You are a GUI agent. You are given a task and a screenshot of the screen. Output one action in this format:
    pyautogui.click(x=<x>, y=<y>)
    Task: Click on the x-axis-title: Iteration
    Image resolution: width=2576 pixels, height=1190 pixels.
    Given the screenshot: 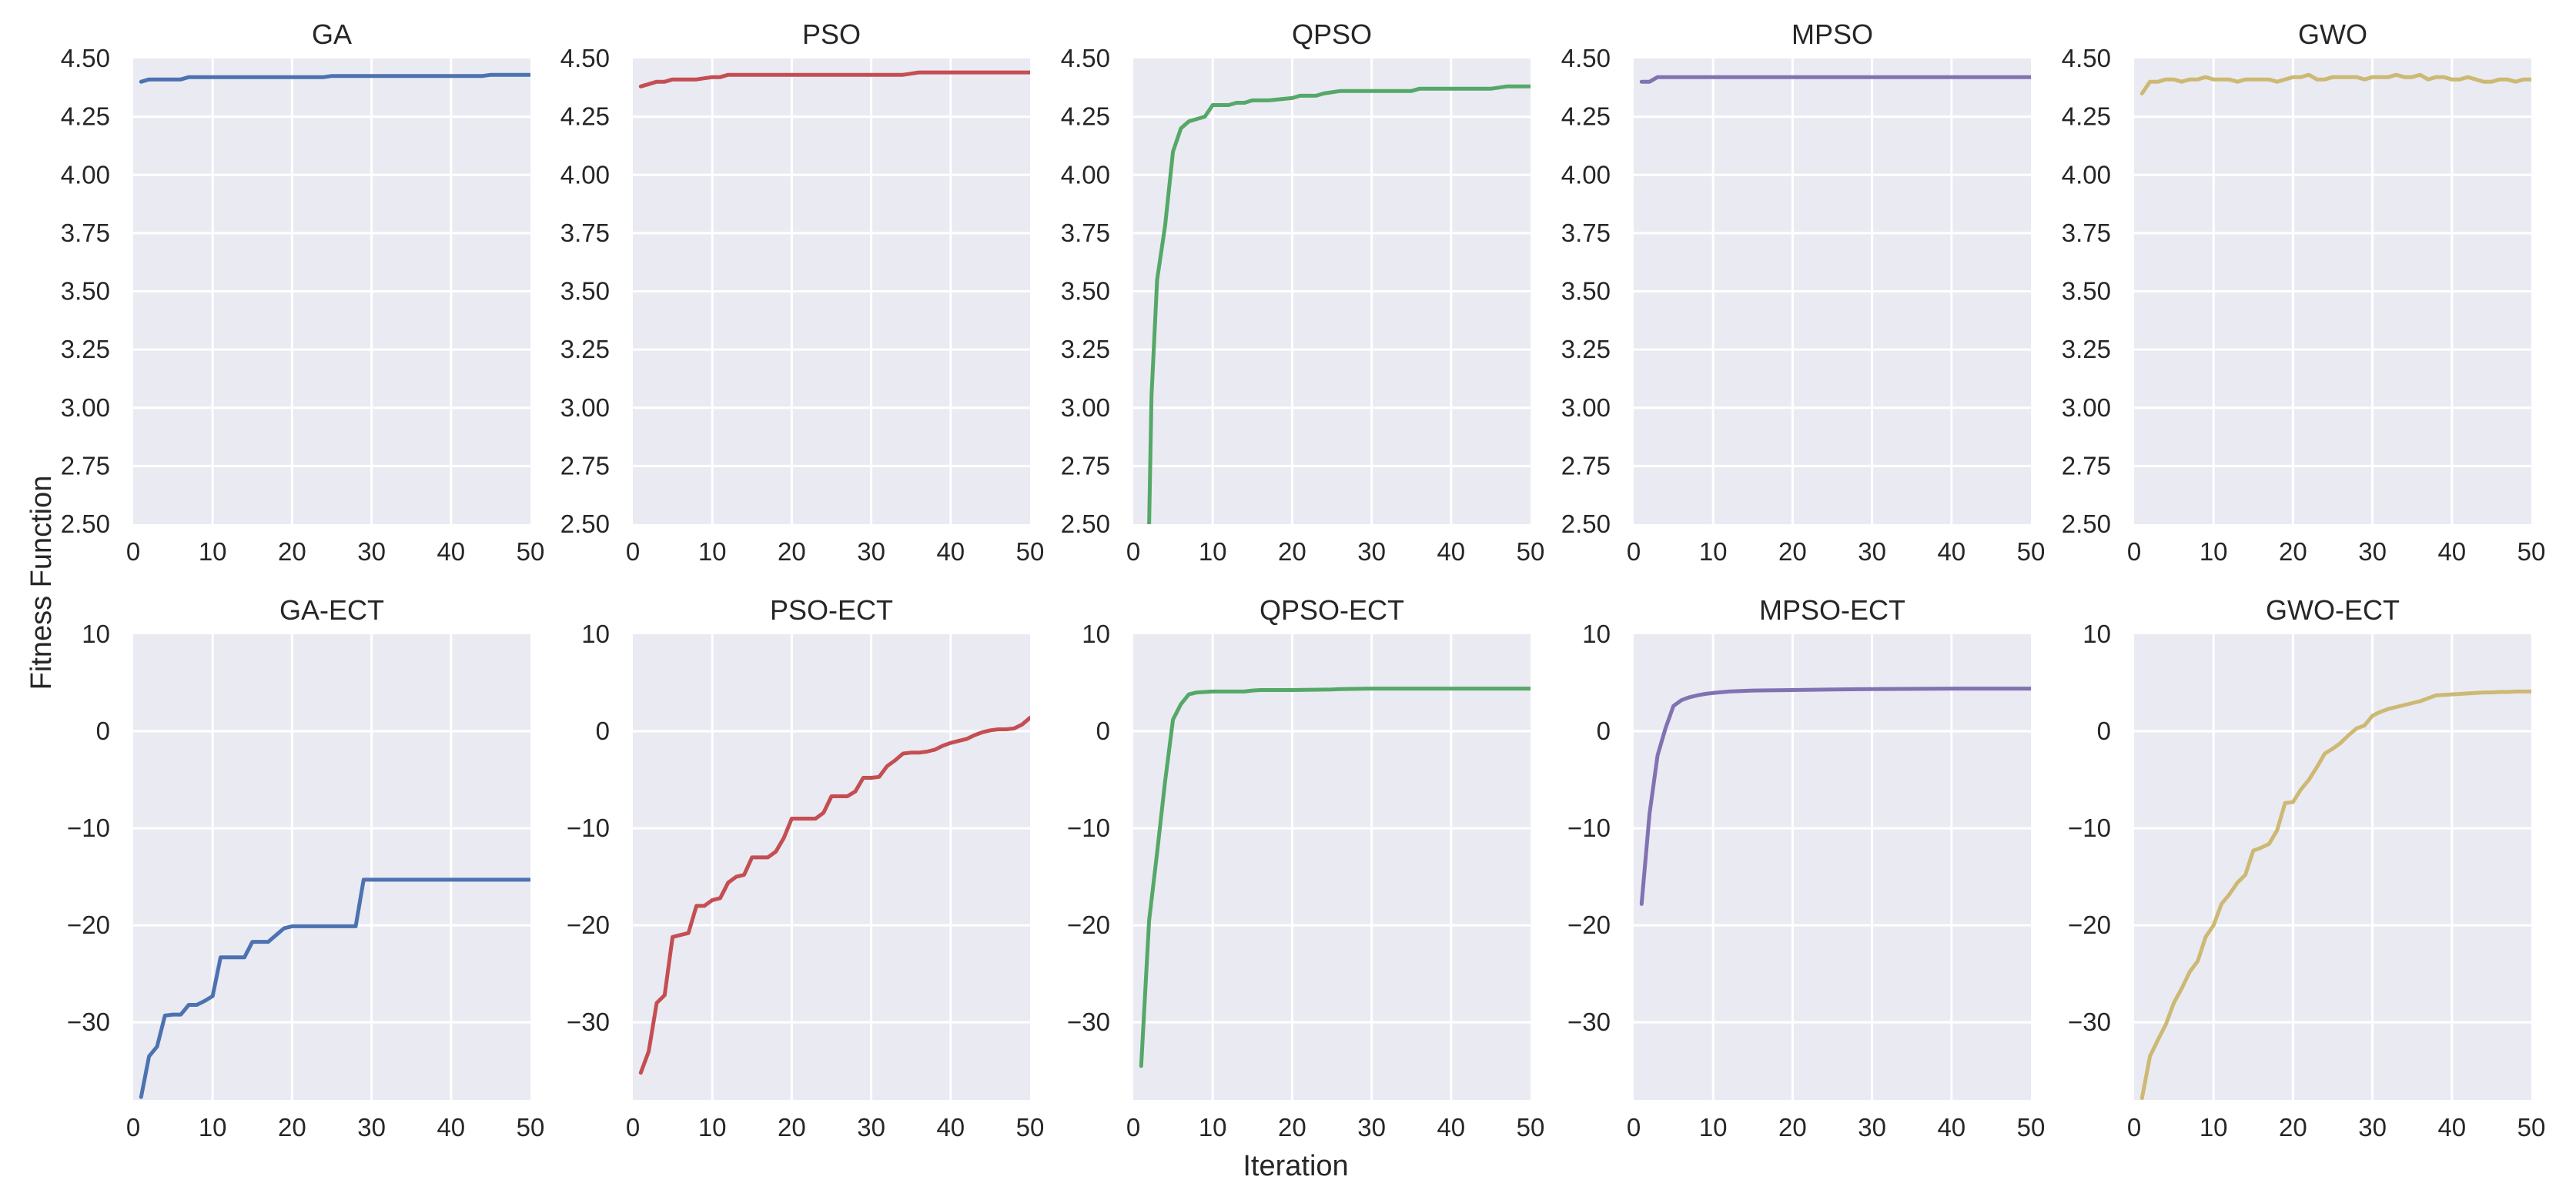 What is the action you would take?
    pyautogui.click(x=1295, y=1166)
    